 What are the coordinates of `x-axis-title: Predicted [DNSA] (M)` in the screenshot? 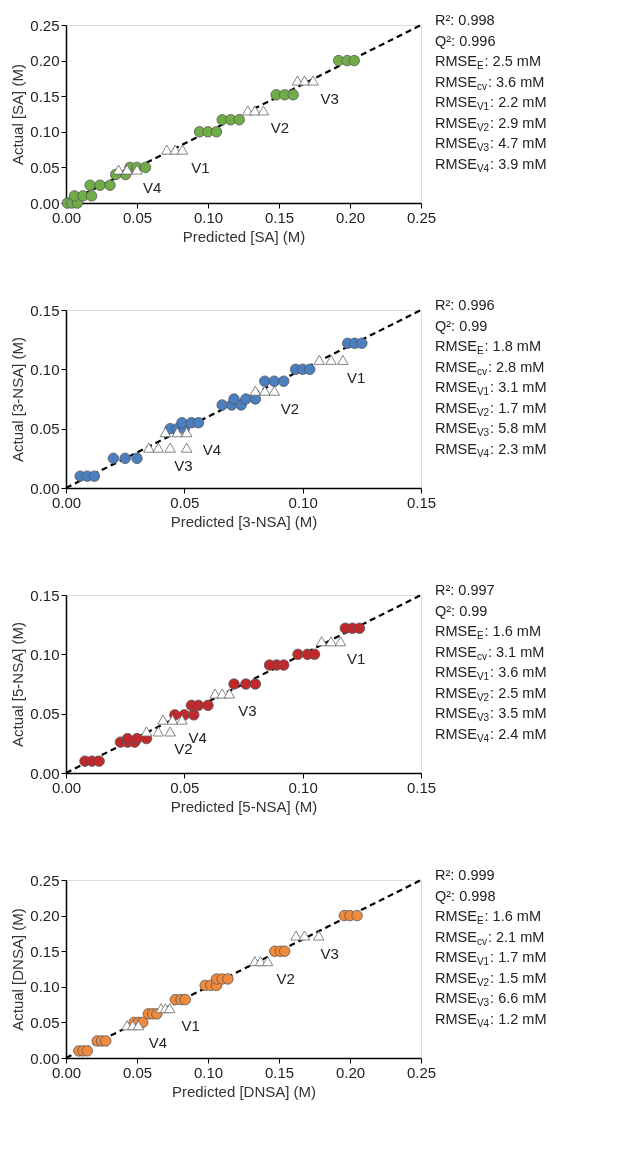 It's located at (244, 1091).